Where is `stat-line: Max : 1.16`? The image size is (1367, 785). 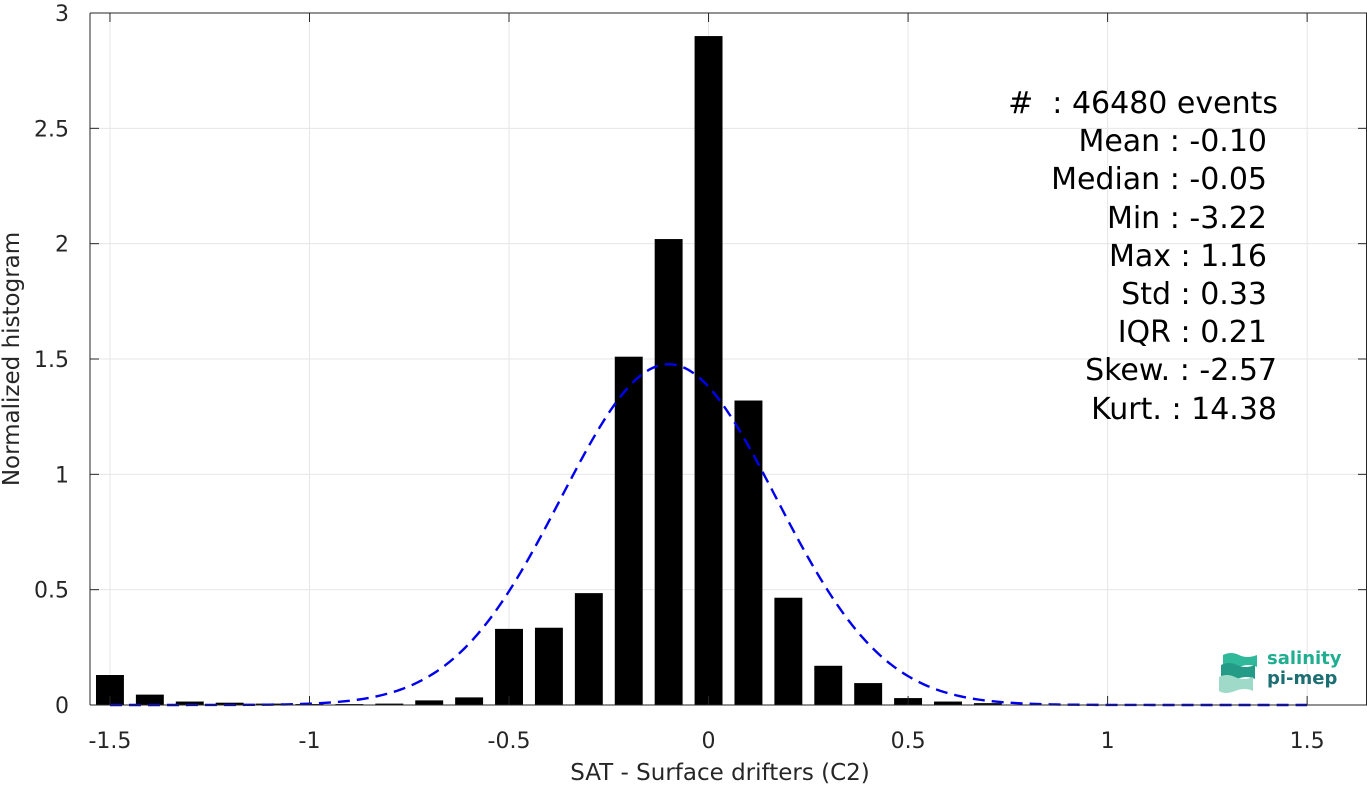 stat-line: Max : 1.16 is located at coordinates (1188, 256).